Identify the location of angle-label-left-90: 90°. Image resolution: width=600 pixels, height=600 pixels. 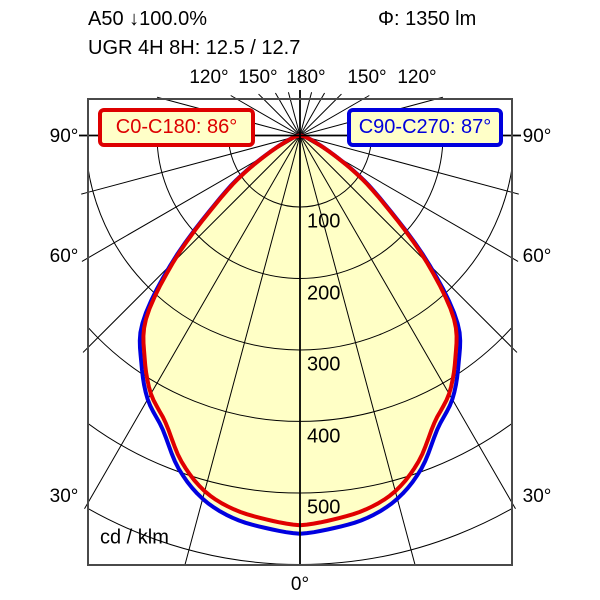
(64, 136).